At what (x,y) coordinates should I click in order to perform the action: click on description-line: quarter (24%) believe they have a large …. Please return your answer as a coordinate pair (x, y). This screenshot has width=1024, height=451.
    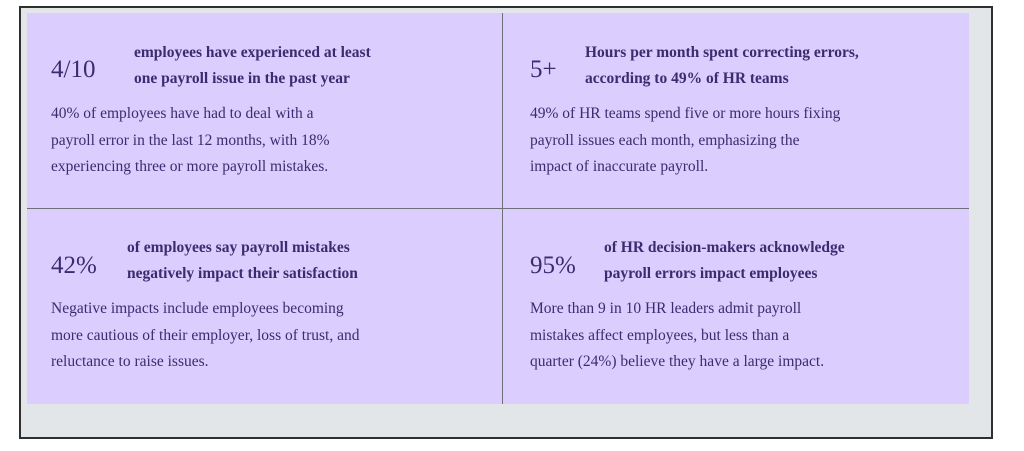
    Looking at the image, I should click on (677, 361).